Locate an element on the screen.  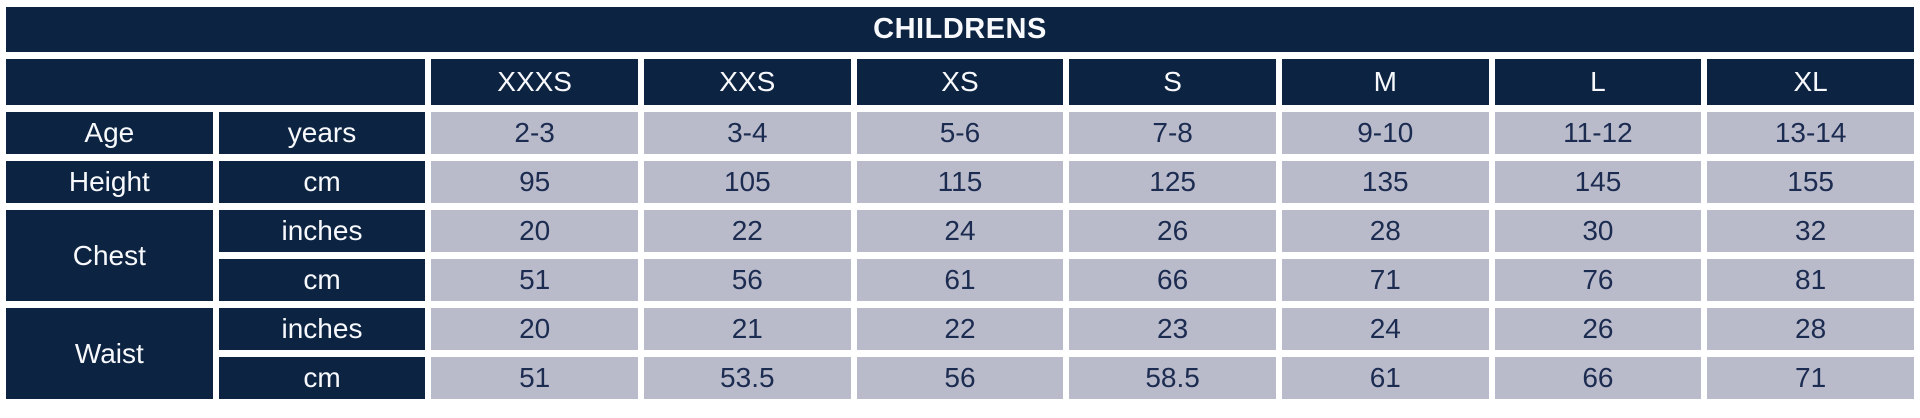
value-cell: 95 is located at coordinates (534, 182).